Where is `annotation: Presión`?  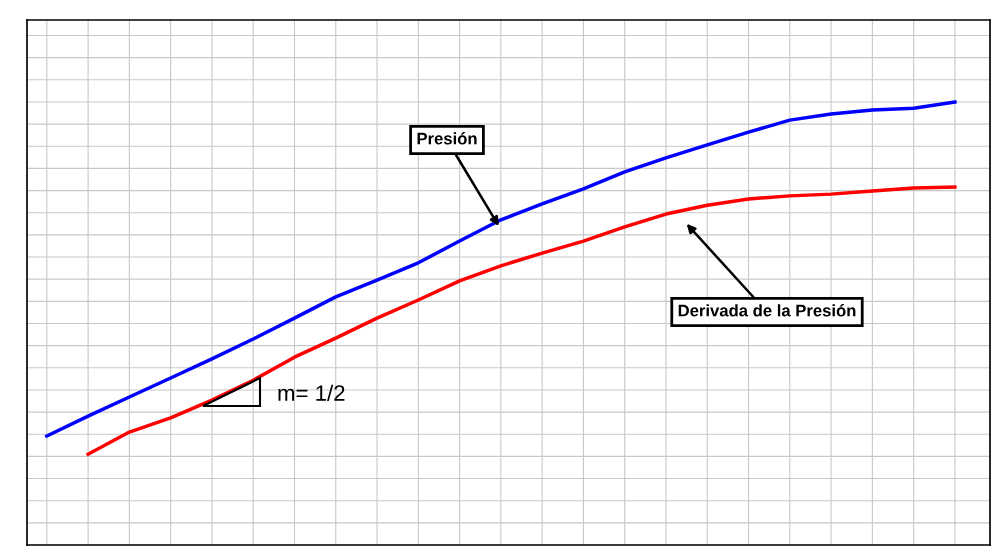
annotation: Presión is located at coordinates (447, 138).